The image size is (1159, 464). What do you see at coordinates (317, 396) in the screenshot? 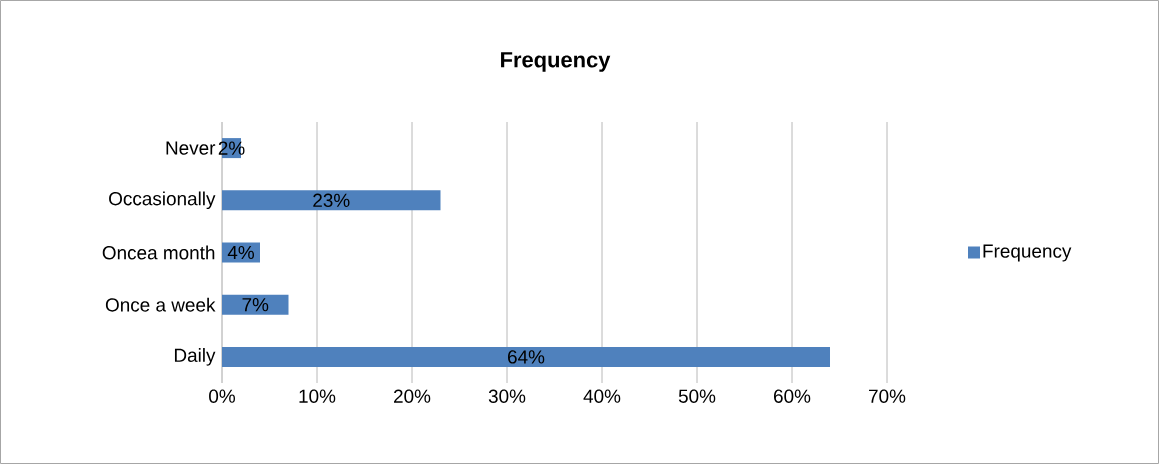
I see `x-tick-label: 10%` at bounding box center [317, 396].